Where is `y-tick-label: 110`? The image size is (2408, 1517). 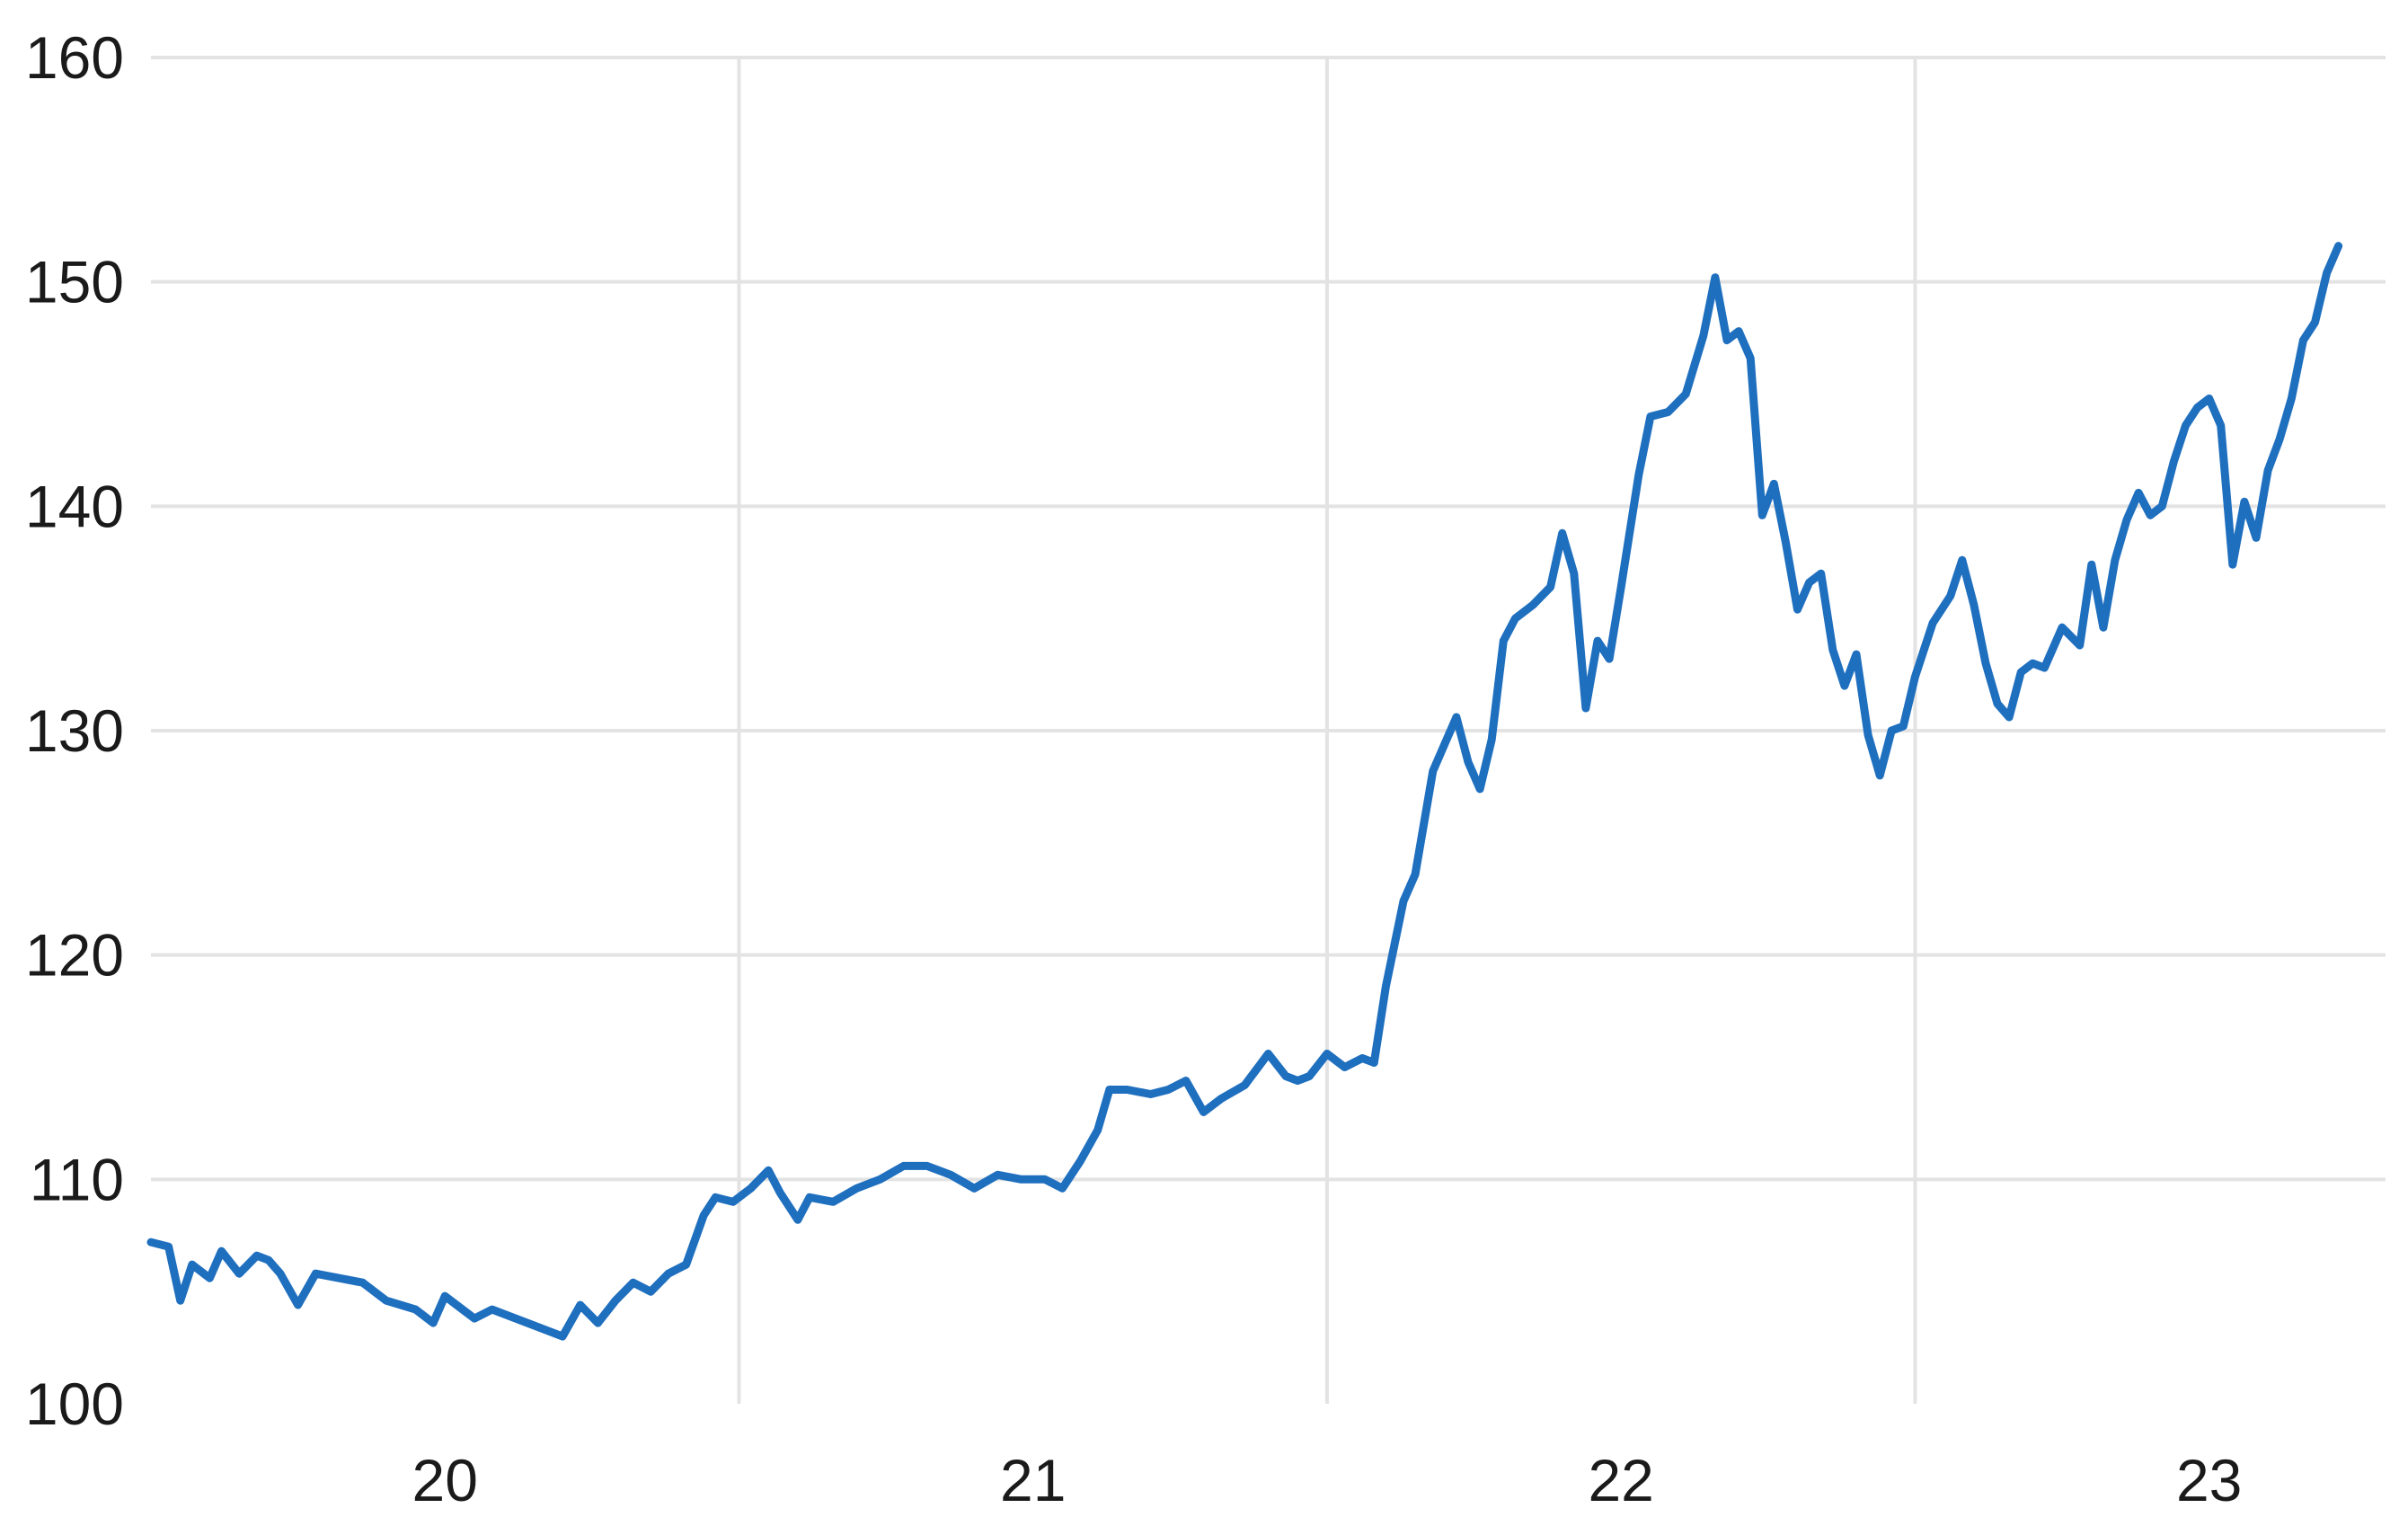 y-tick-label: 110 is located at coordinates (77, 1179).